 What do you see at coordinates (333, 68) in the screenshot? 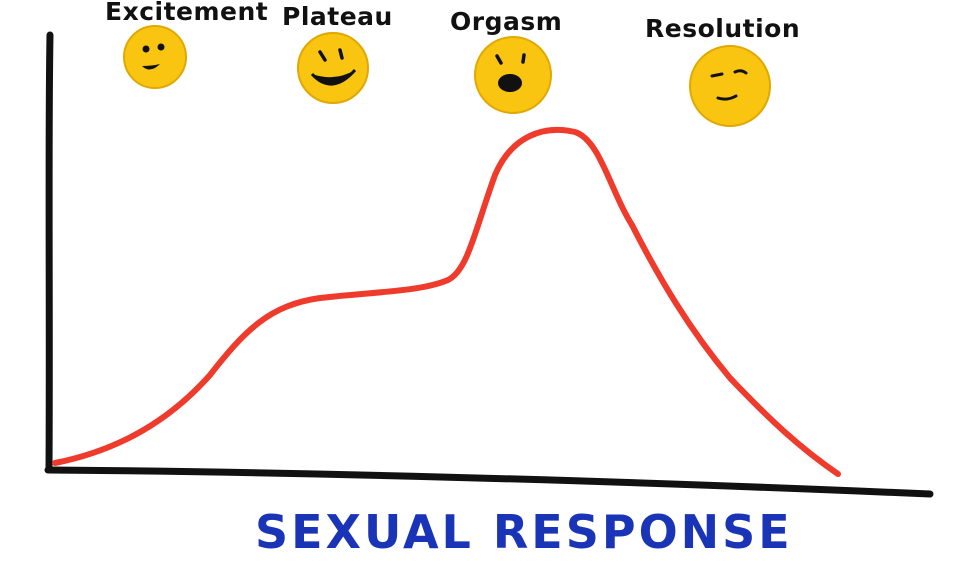
I see `grinning-face-icon` at bounding box center [333, 68].